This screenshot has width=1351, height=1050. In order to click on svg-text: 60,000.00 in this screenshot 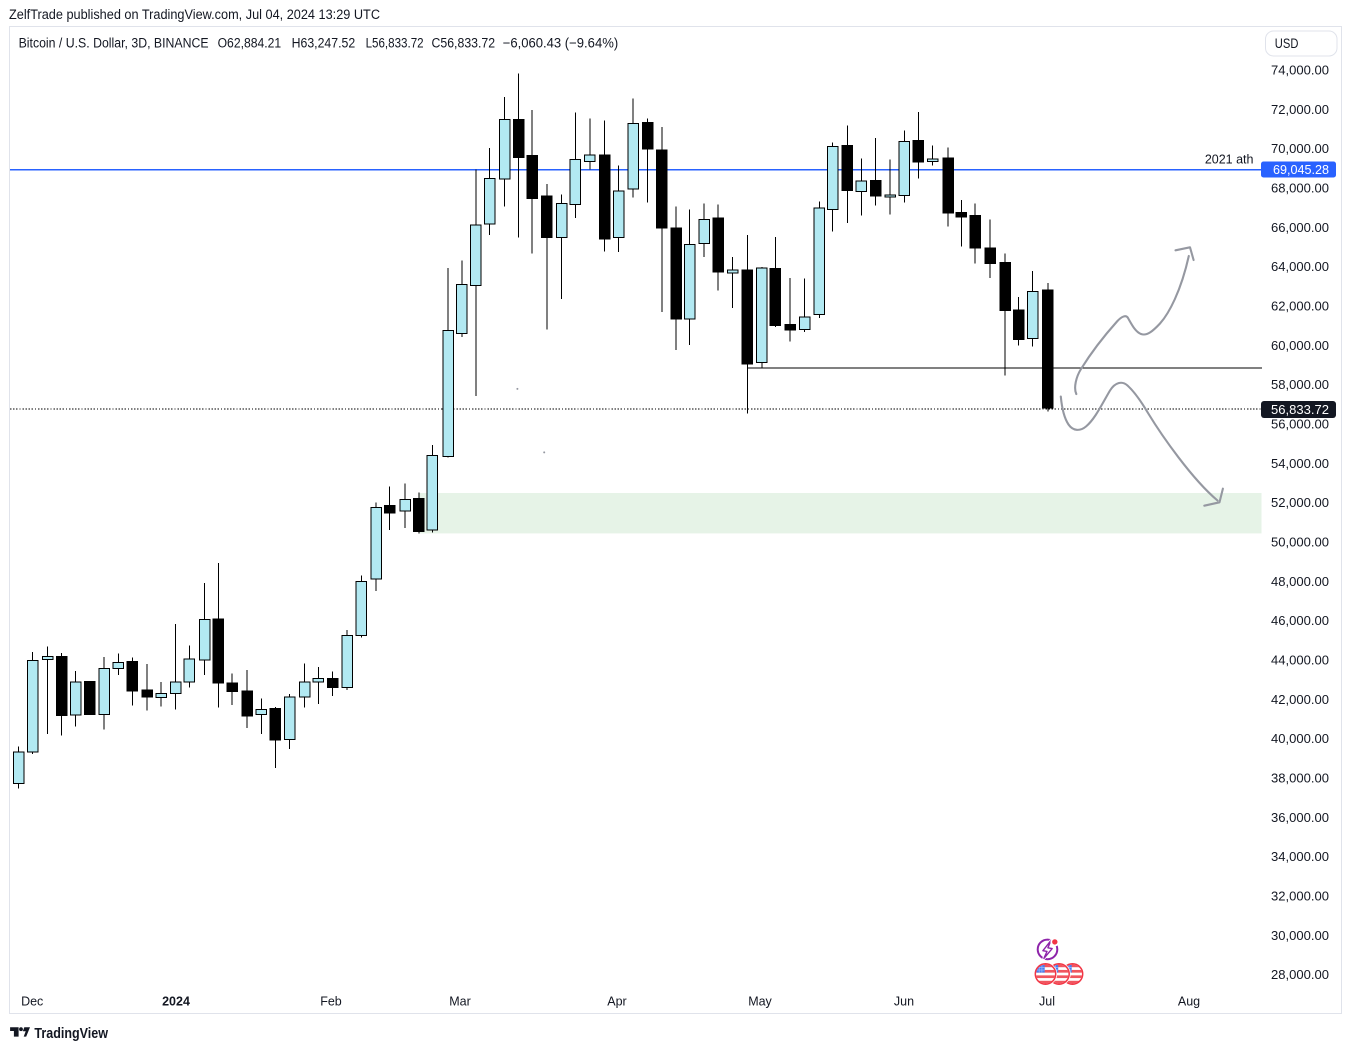, I will do `click(1300, 346)`.